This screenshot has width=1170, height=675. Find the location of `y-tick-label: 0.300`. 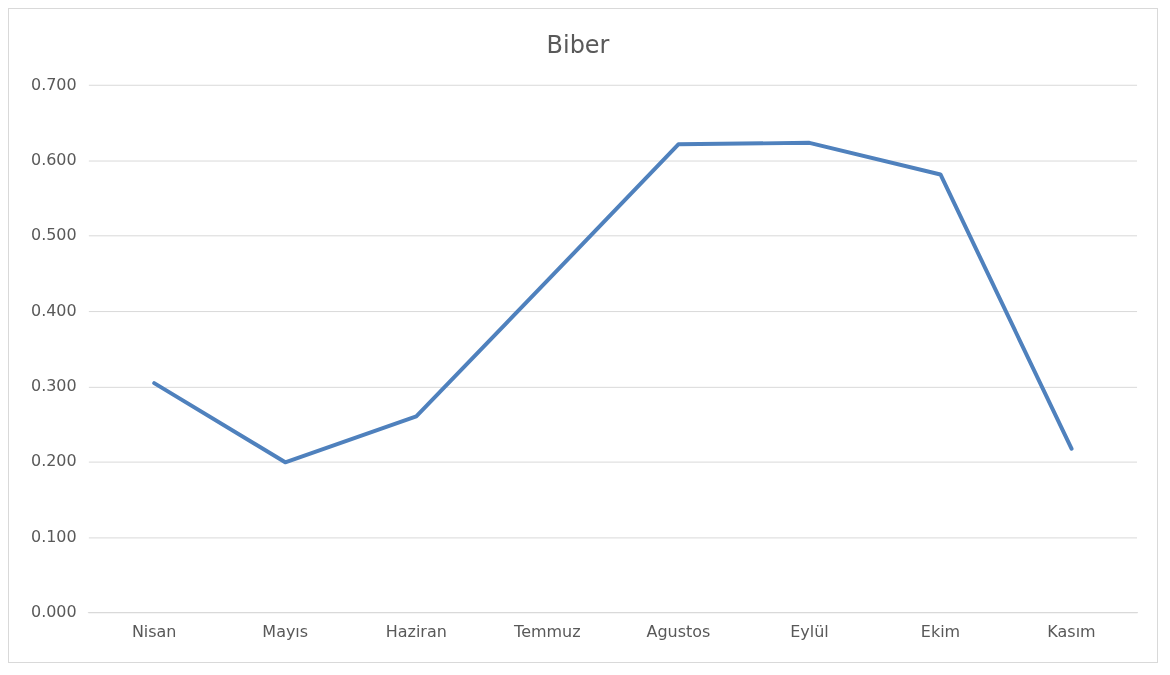

y-tick-label: 0.300 is located at coordinates (53, 386).